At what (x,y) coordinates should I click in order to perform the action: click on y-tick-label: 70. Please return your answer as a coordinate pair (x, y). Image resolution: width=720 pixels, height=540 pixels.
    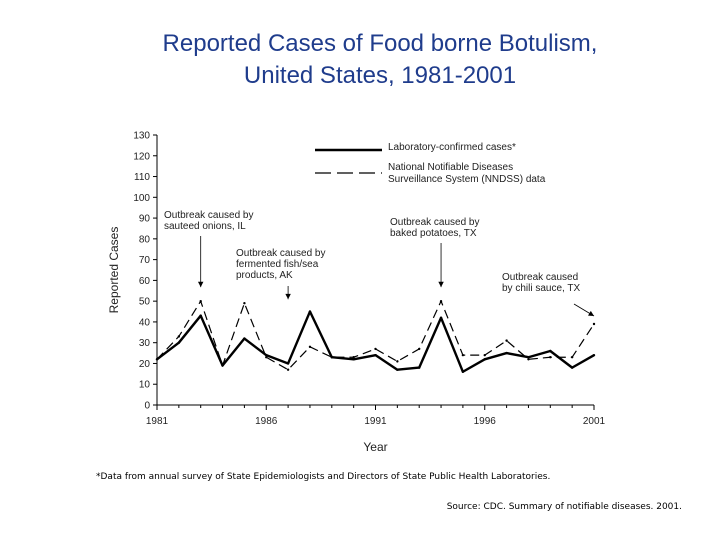
    Looking at the image, I should click on (145, 260).